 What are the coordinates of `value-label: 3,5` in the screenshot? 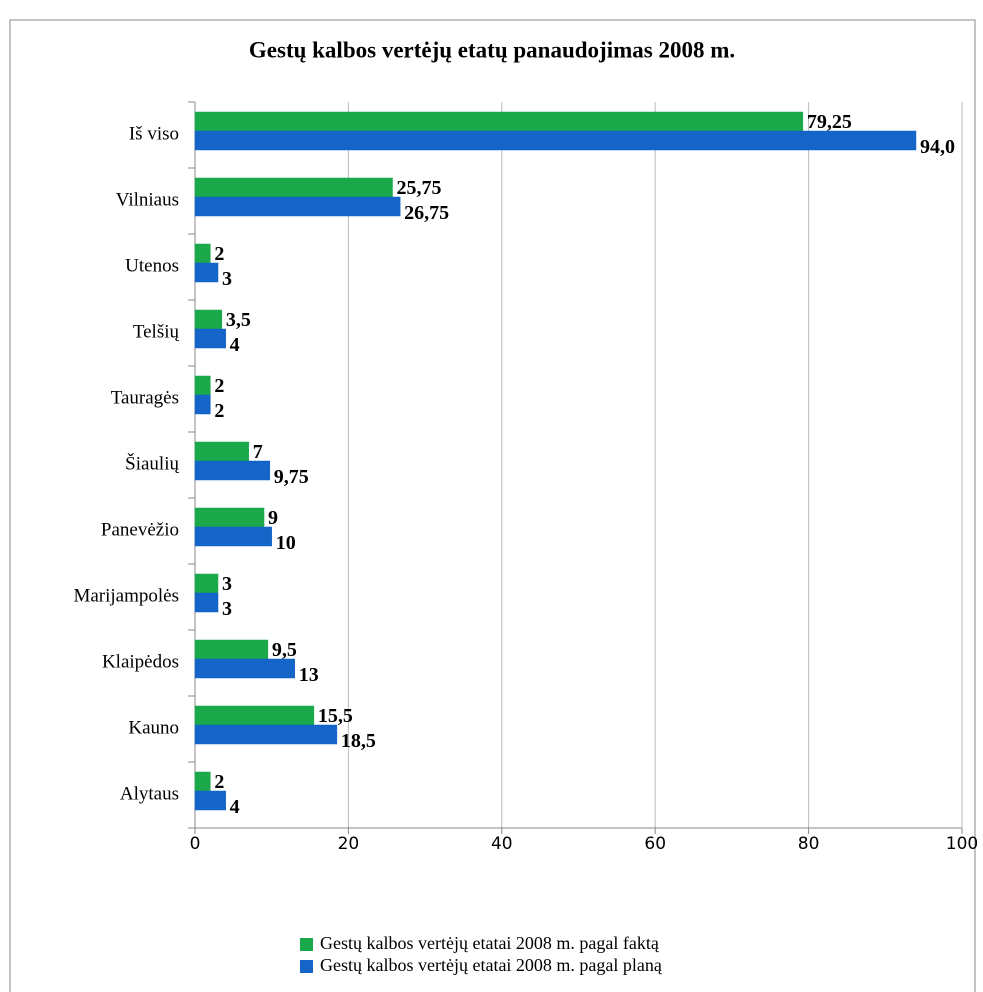 It's located at (238, 320).